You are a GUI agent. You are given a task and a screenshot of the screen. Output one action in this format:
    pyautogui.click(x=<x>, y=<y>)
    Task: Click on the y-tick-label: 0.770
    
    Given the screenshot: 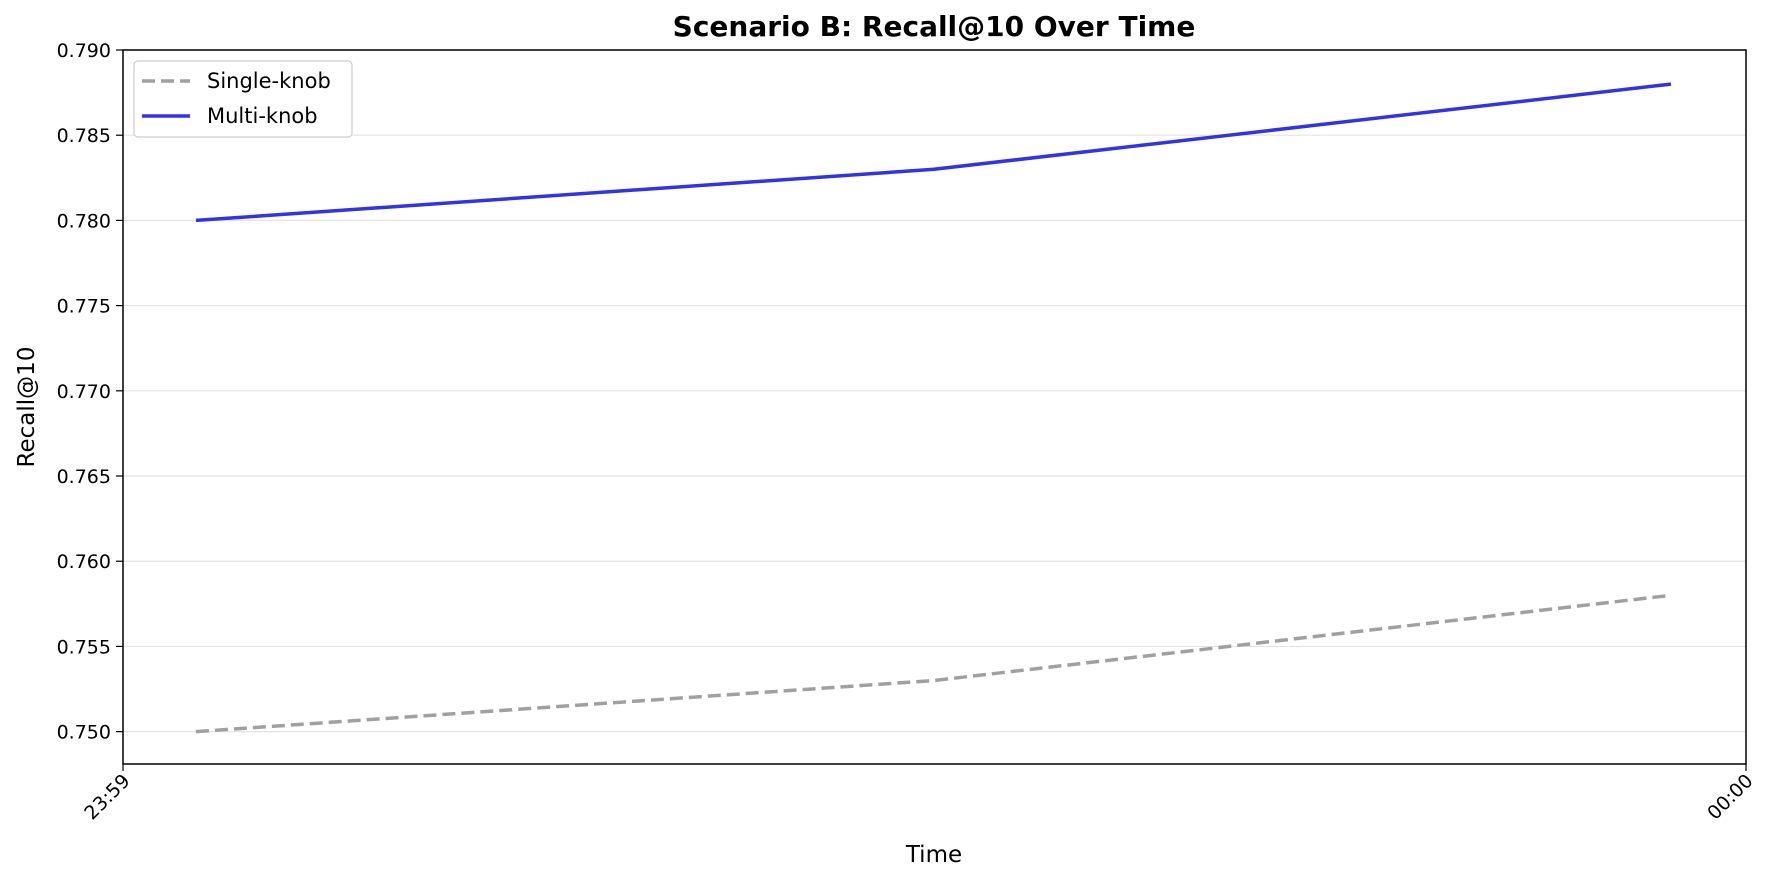 What is the action you would take?
    pyautogui.click(x=84, y=392)
    